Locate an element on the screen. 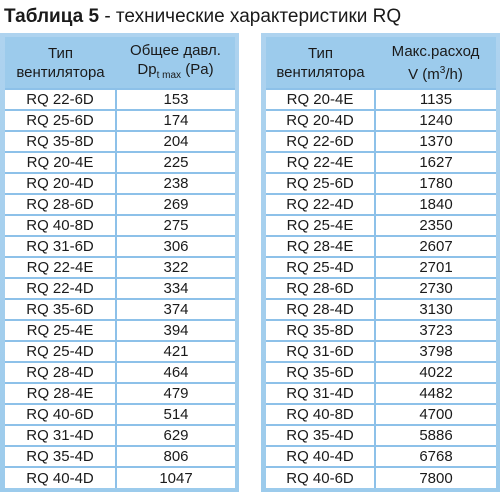 The image size is (500, 492). table-header-row: Тип вентилятора Макс.расход V (m3/h) is located at coordinates (381, 63).